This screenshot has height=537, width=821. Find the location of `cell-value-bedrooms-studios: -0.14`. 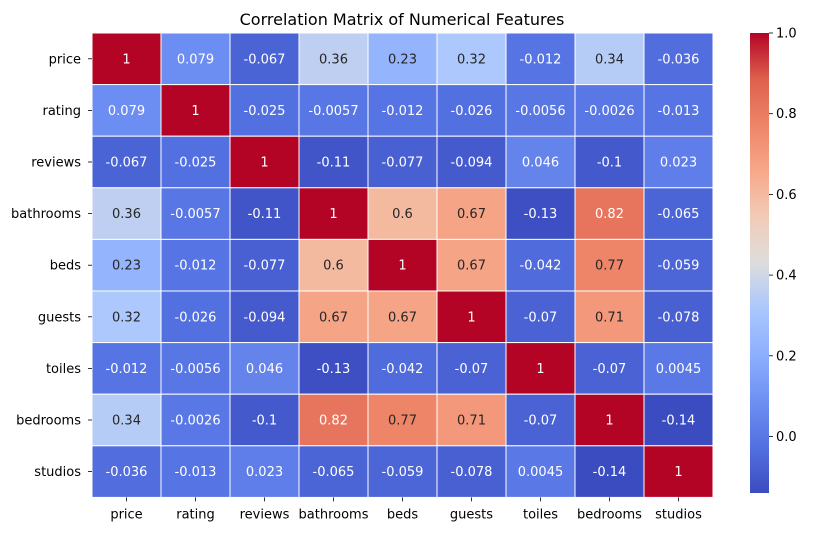

cell-value-bedrooms-studios: -0.14 is located at coordinates (679, 421).